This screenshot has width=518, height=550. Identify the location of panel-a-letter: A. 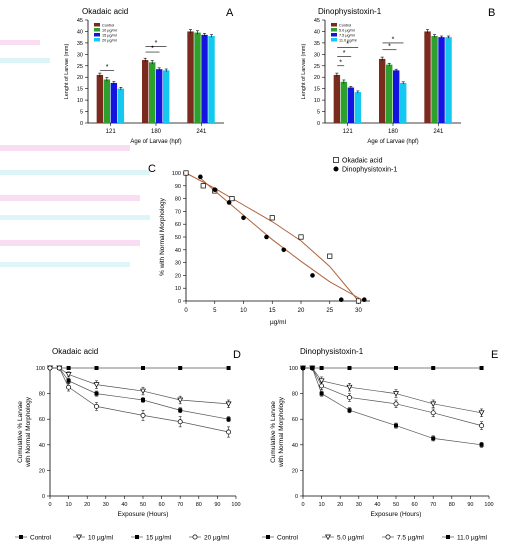
(230, 13).